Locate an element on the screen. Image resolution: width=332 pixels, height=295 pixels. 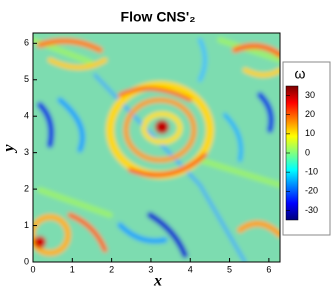
x-tick-label: 4 is located at coordinates (190, 269).